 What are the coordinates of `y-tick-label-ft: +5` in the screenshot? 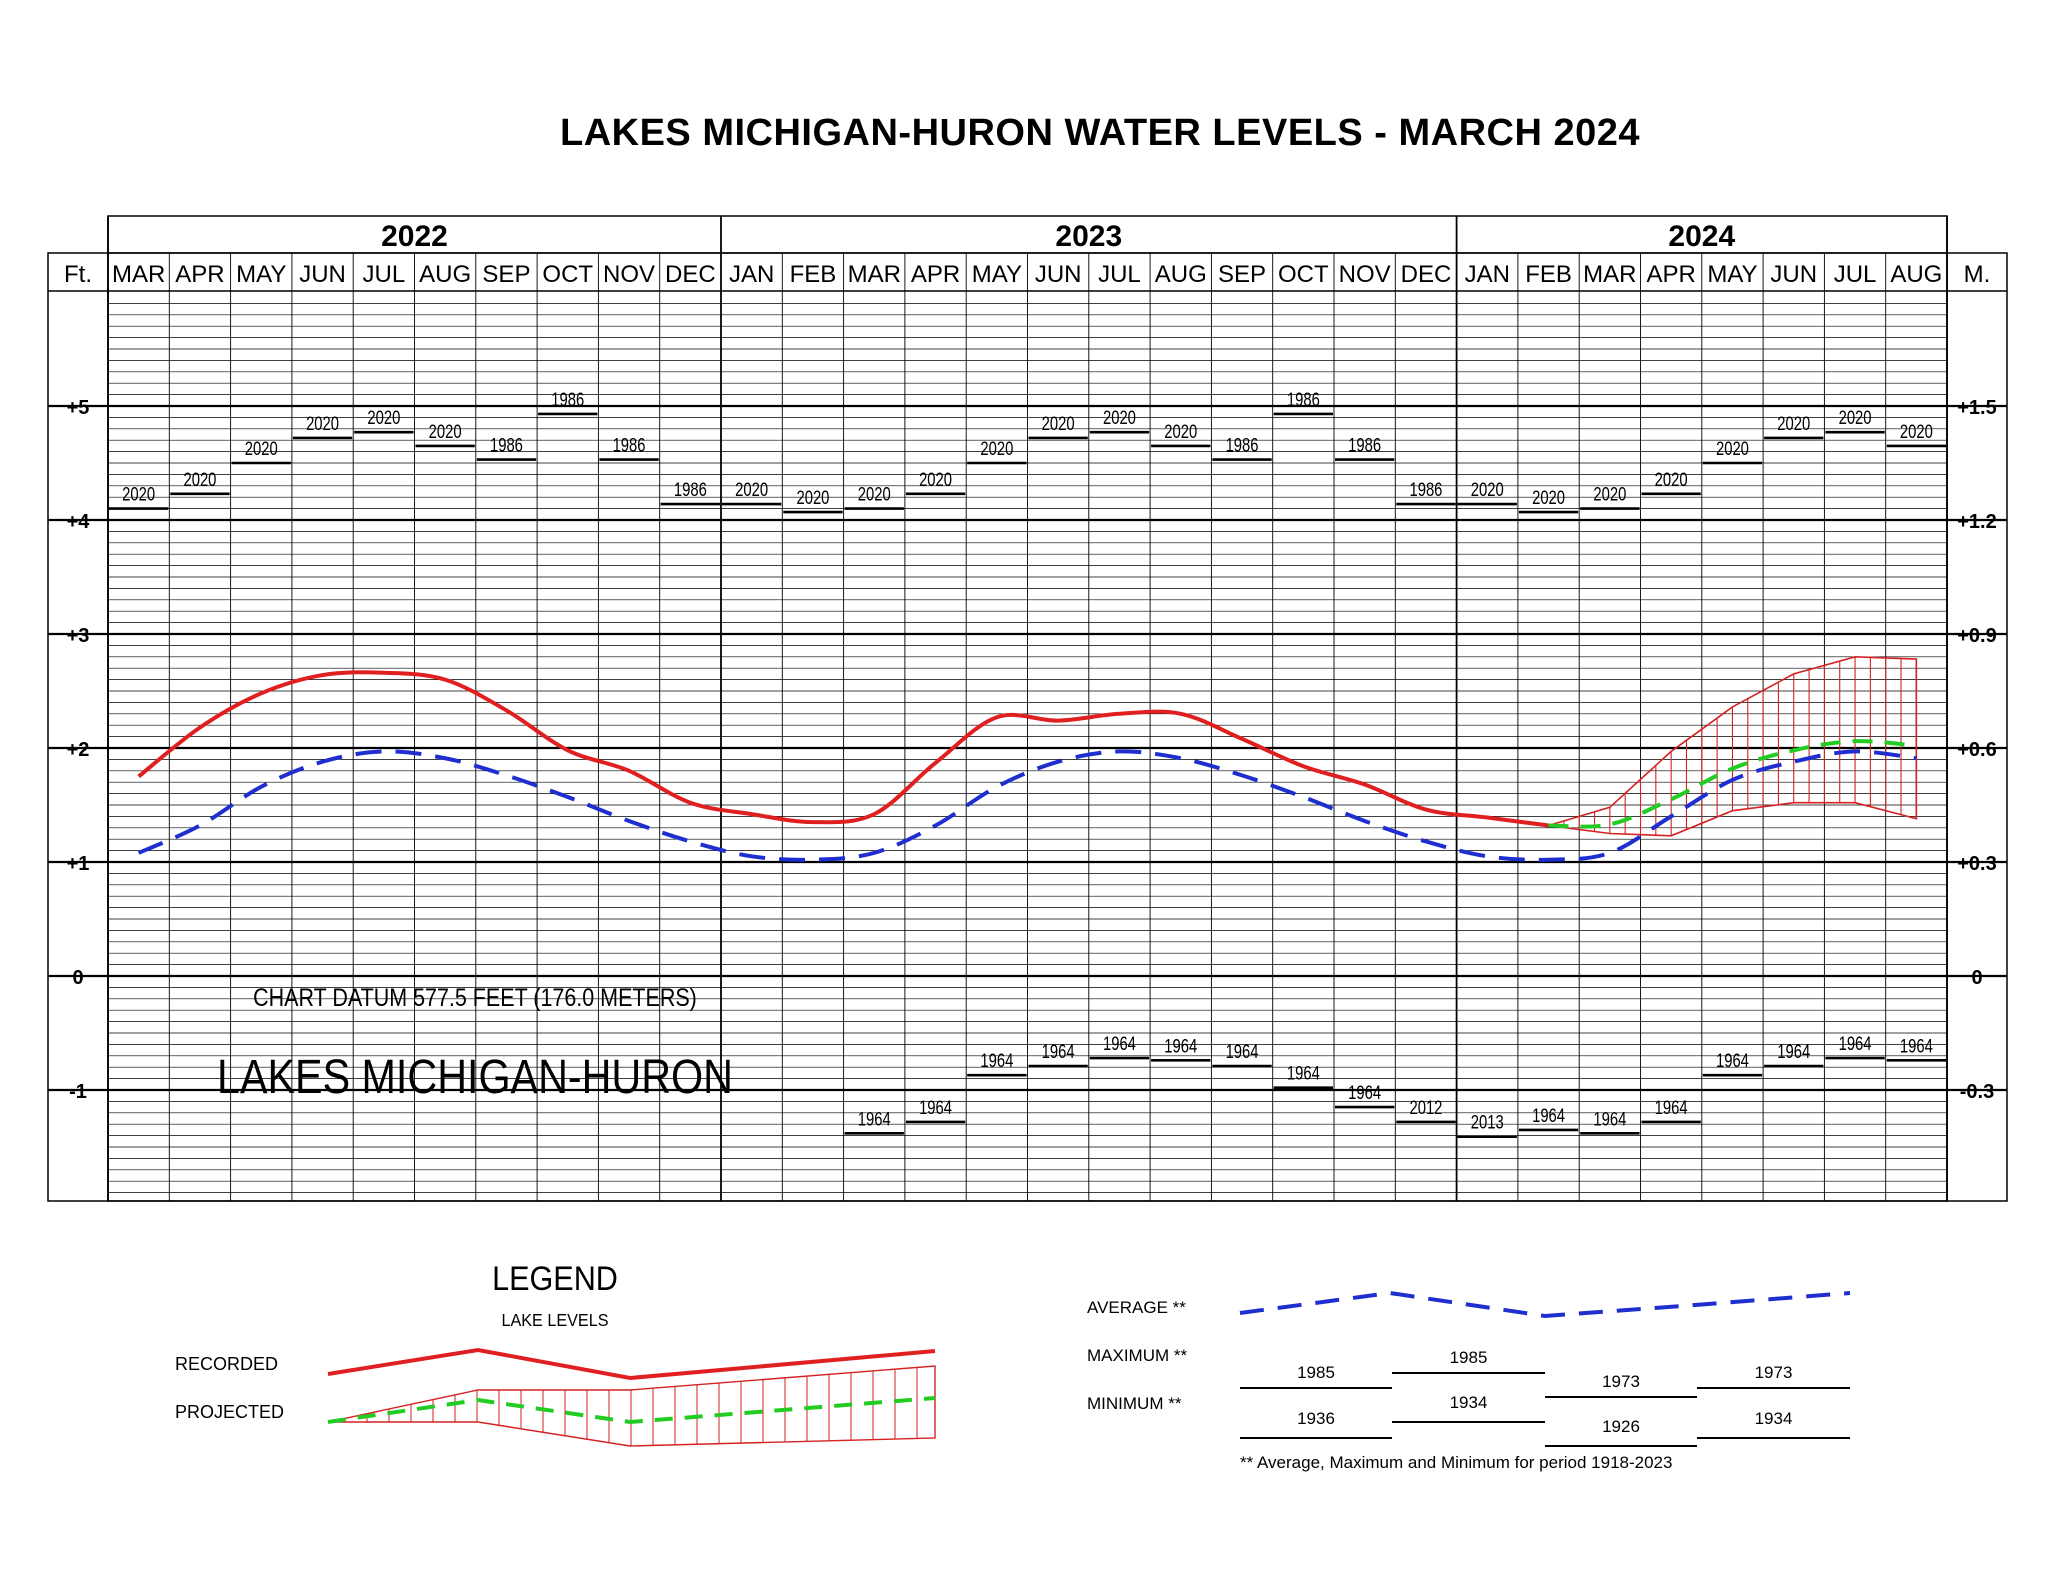 It's located at (78, 408).